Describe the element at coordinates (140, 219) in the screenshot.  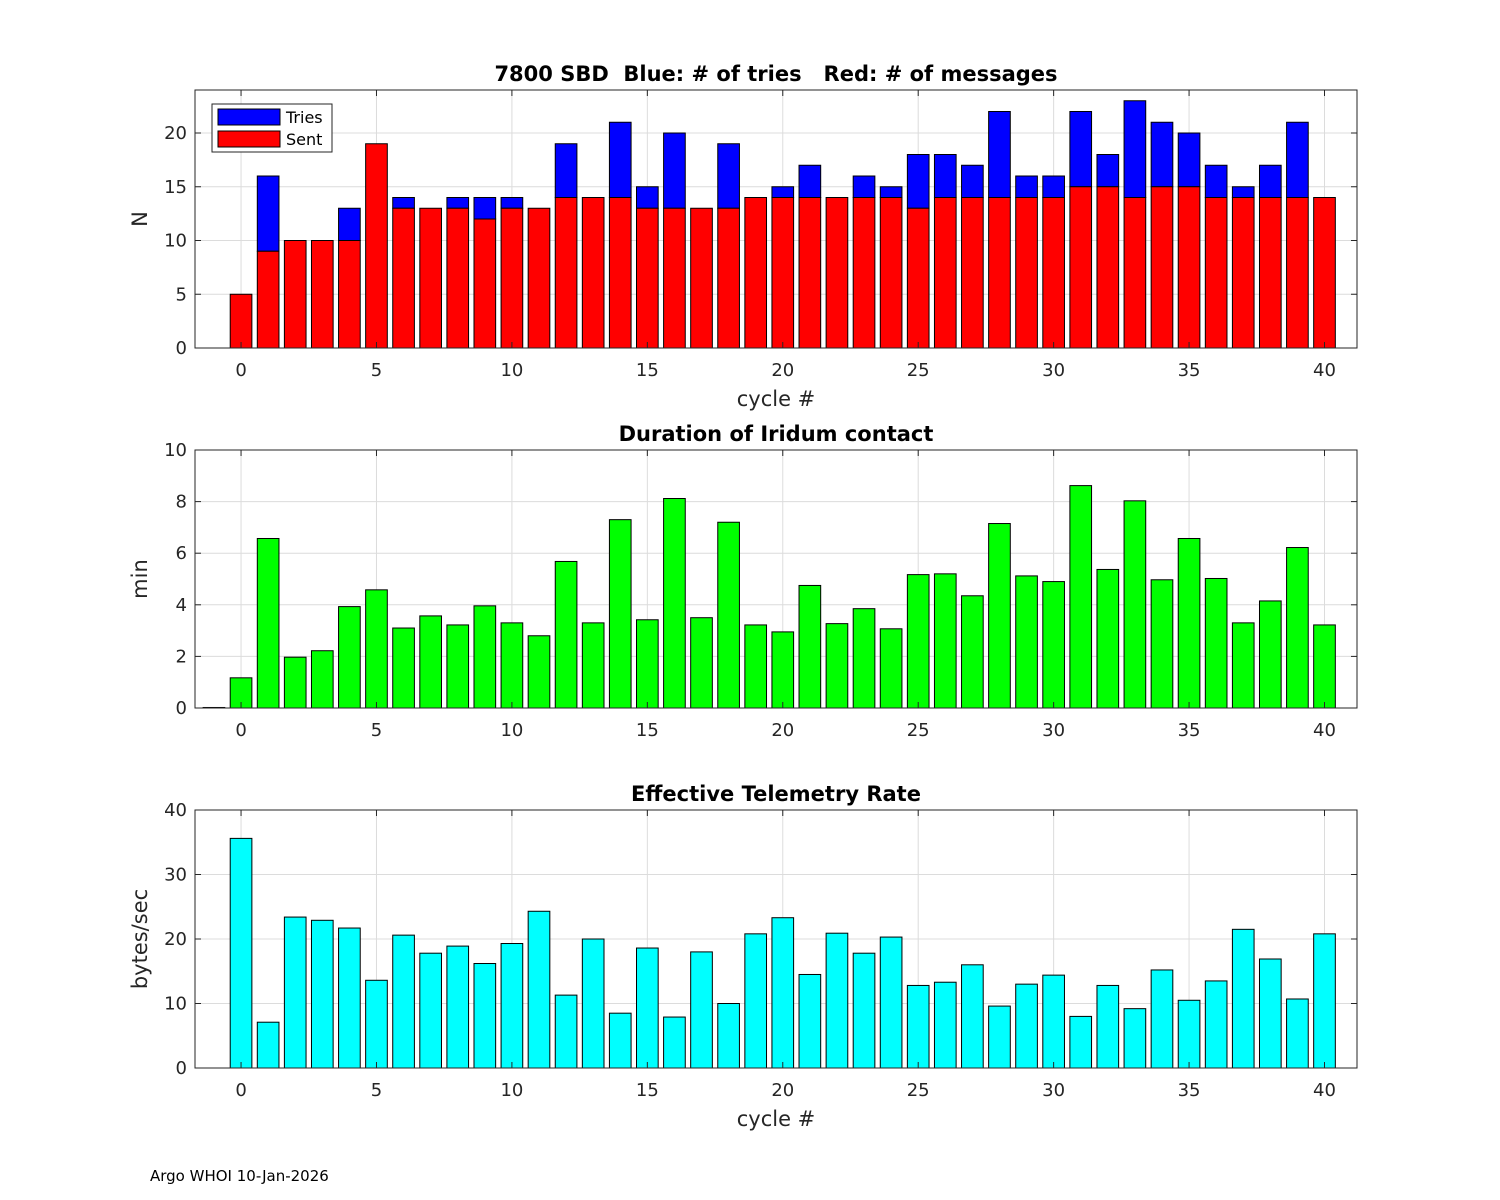
I see `y-axis-label: N` at that location.